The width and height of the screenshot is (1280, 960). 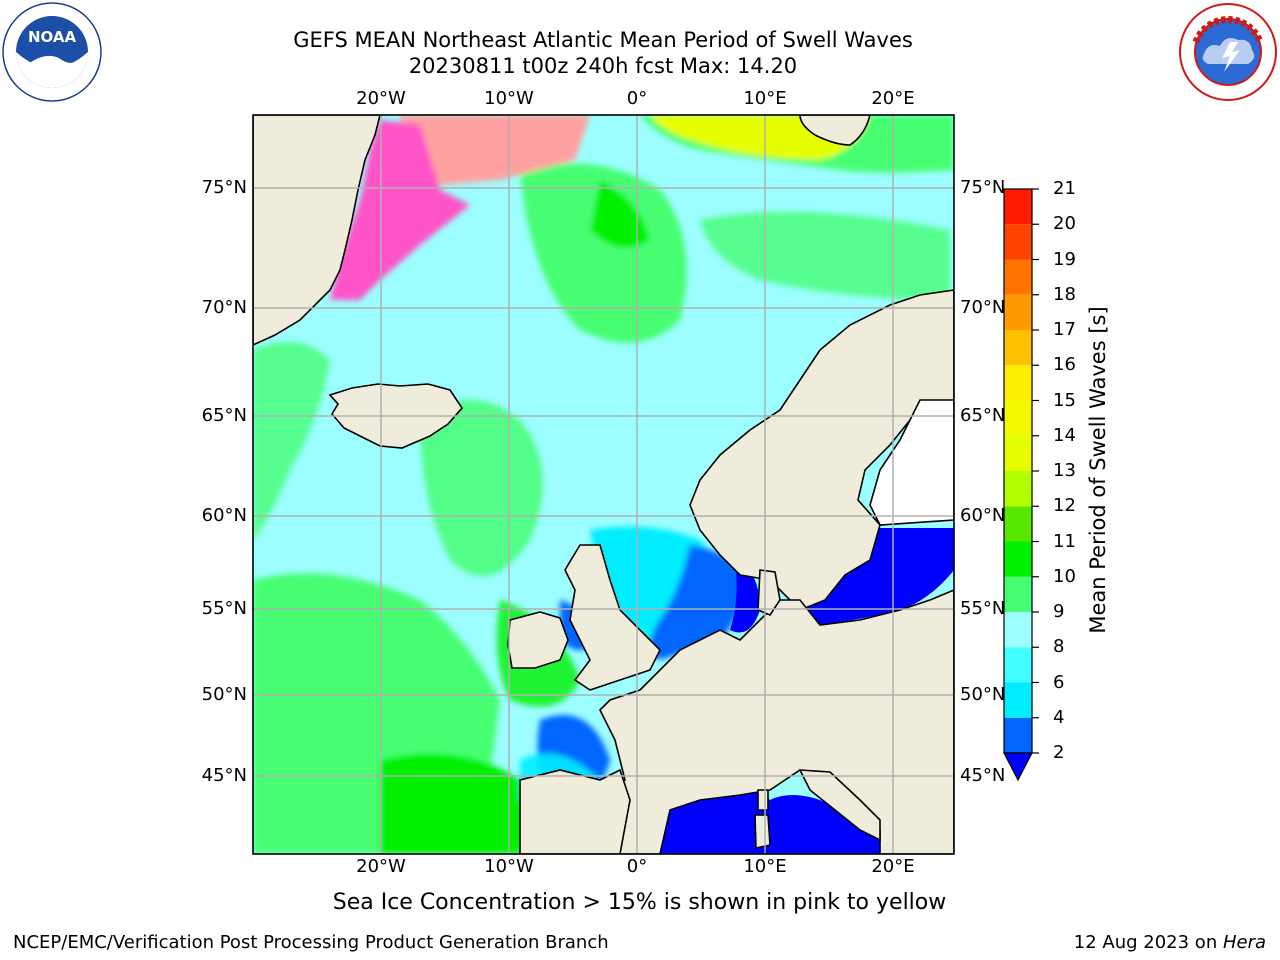 What do you see at coordinates (763, 800) in the screenshot?
I see `corsica` at bounding box center [763, 800].